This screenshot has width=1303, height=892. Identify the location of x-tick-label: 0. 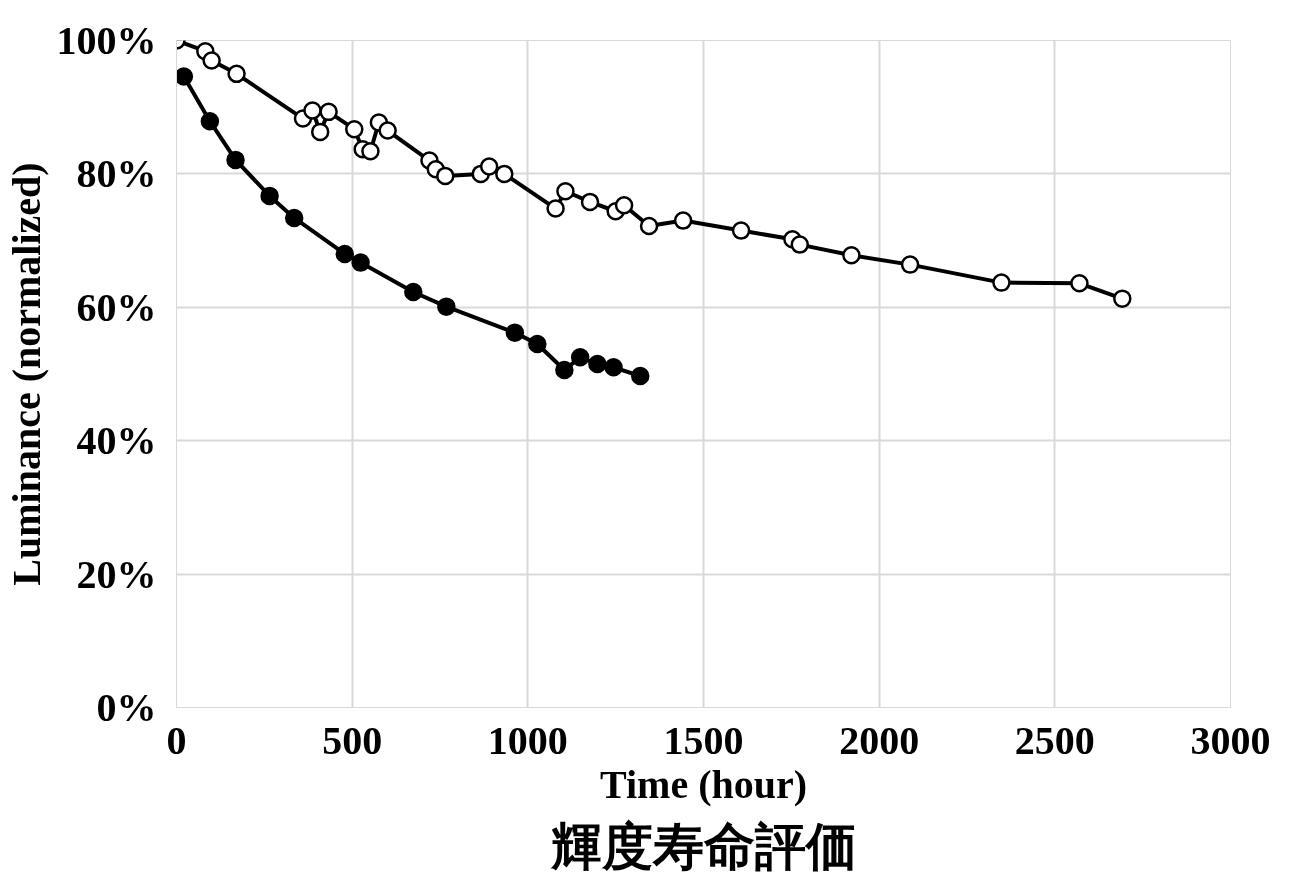
(176, 740).